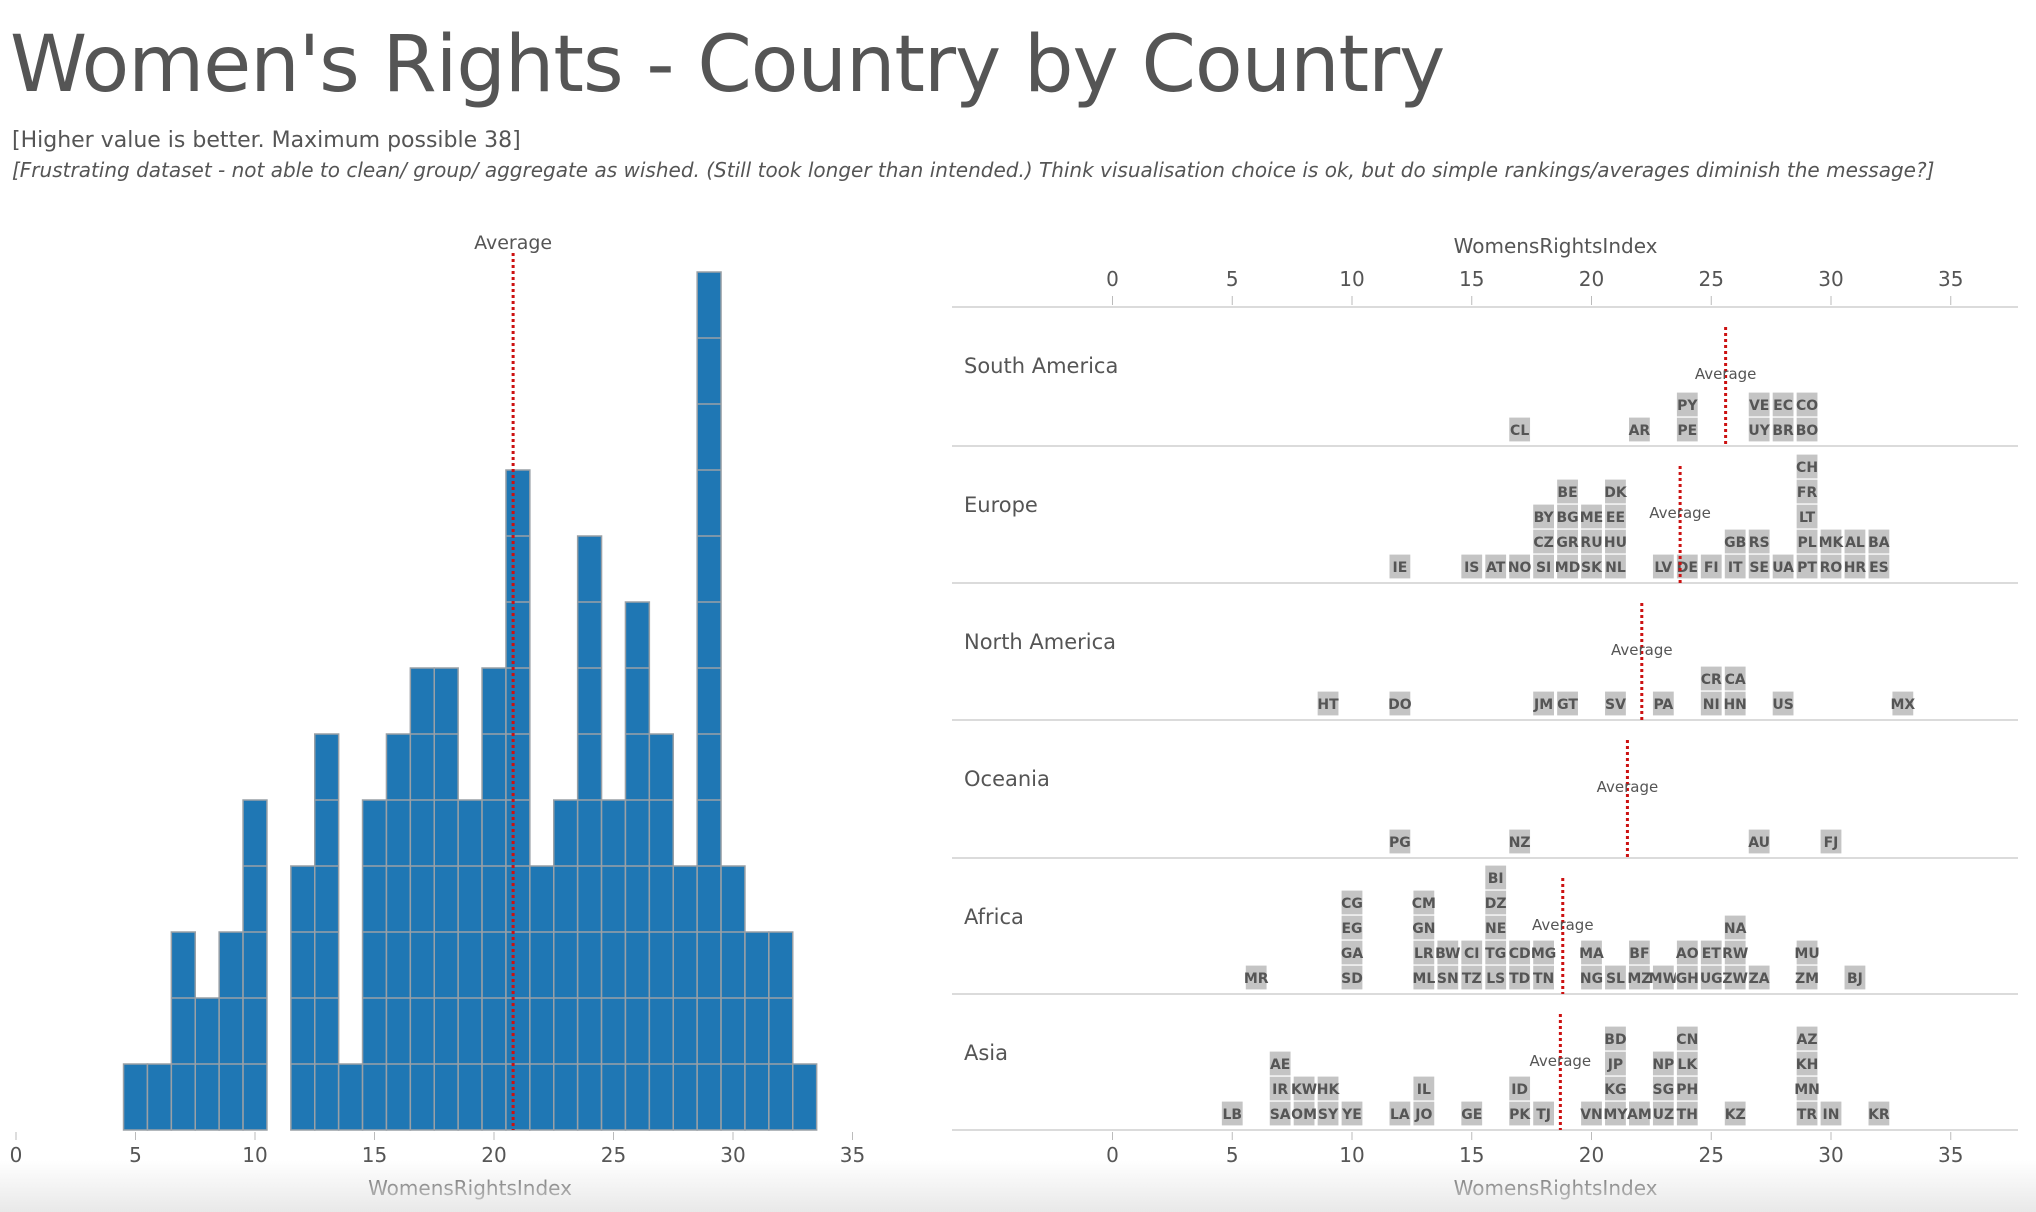  Describe the element at coordinates (1256, 979) in the screenshot. I see `country-code: MR` at that location.